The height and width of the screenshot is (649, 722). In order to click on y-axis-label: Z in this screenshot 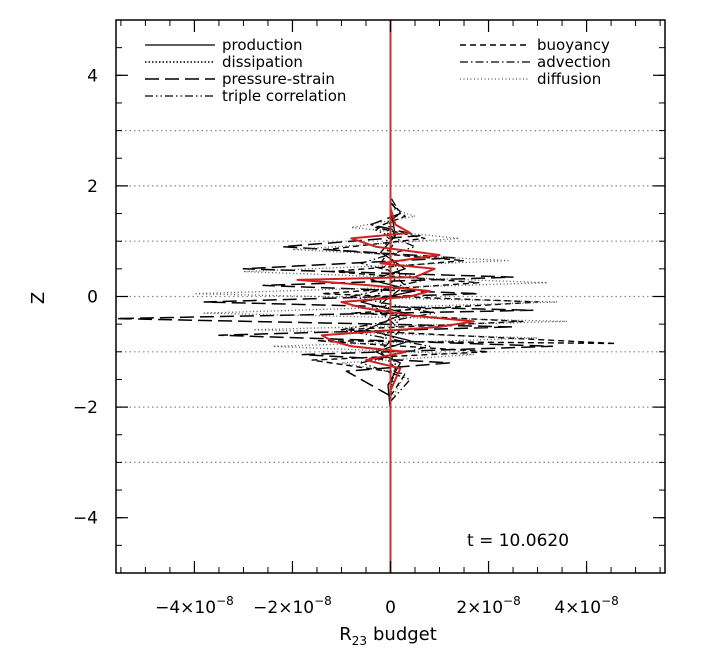, I will do `click(38, 298)`.